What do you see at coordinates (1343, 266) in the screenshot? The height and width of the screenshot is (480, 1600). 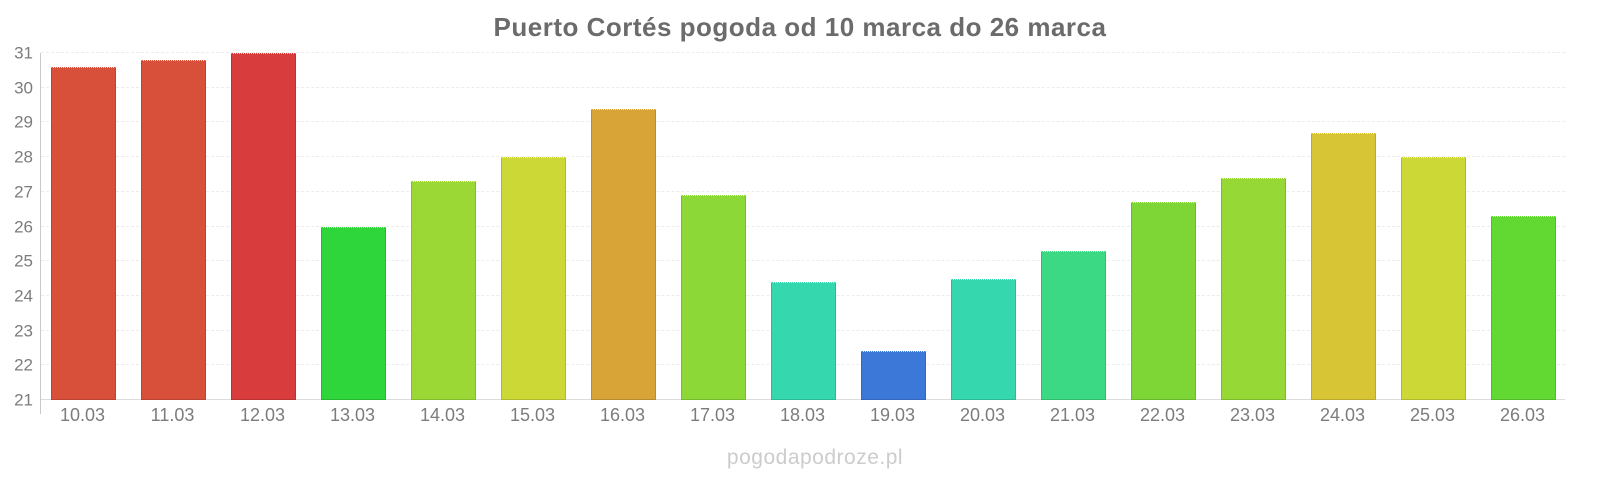 I see `bar-24.03` at bounding box center [1343, 266].